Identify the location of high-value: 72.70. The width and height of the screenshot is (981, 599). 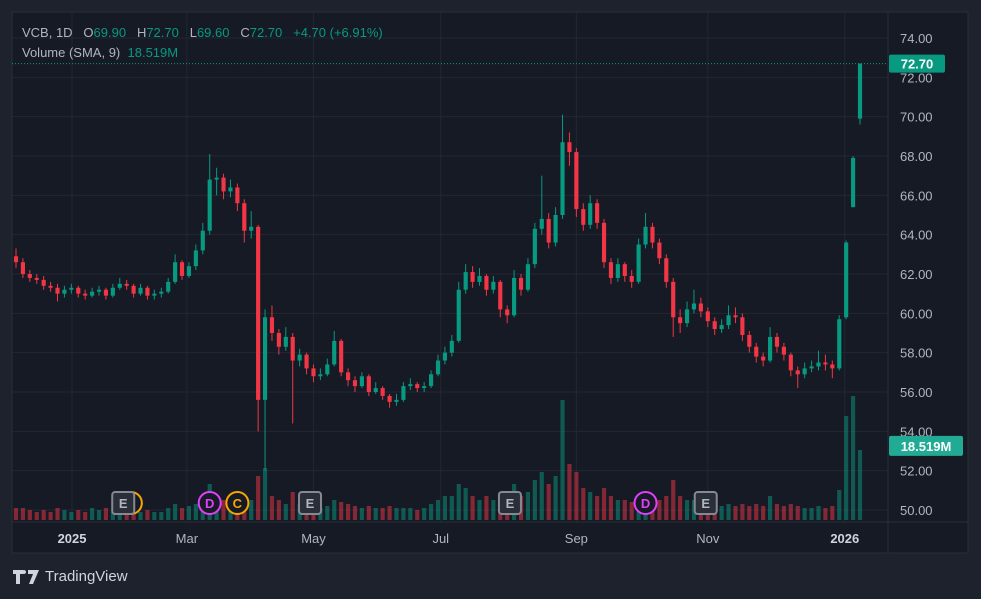
(162, 32).